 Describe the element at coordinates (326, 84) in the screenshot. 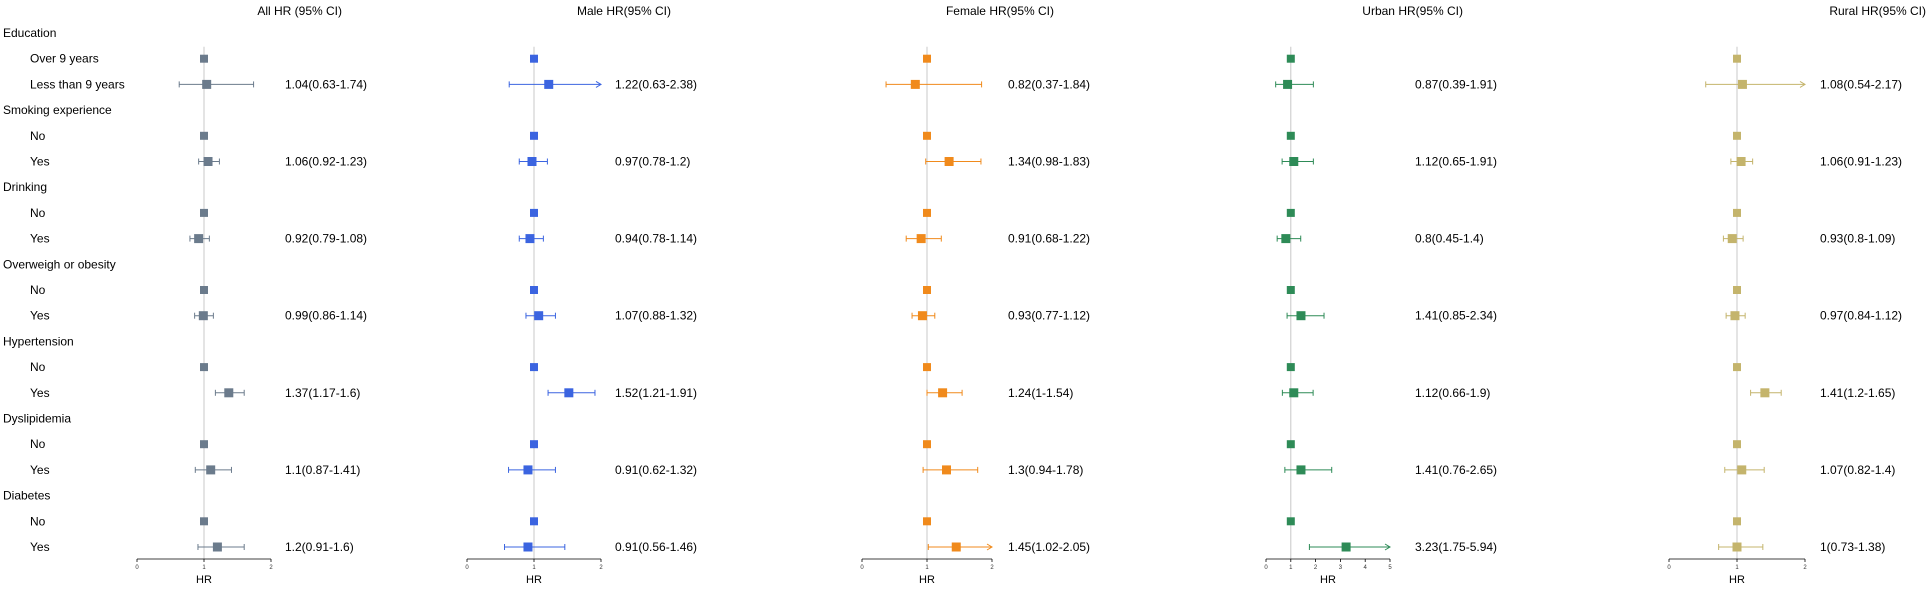

I see `hr-ci-label: 1.04(0.63-1.74)` at that location.